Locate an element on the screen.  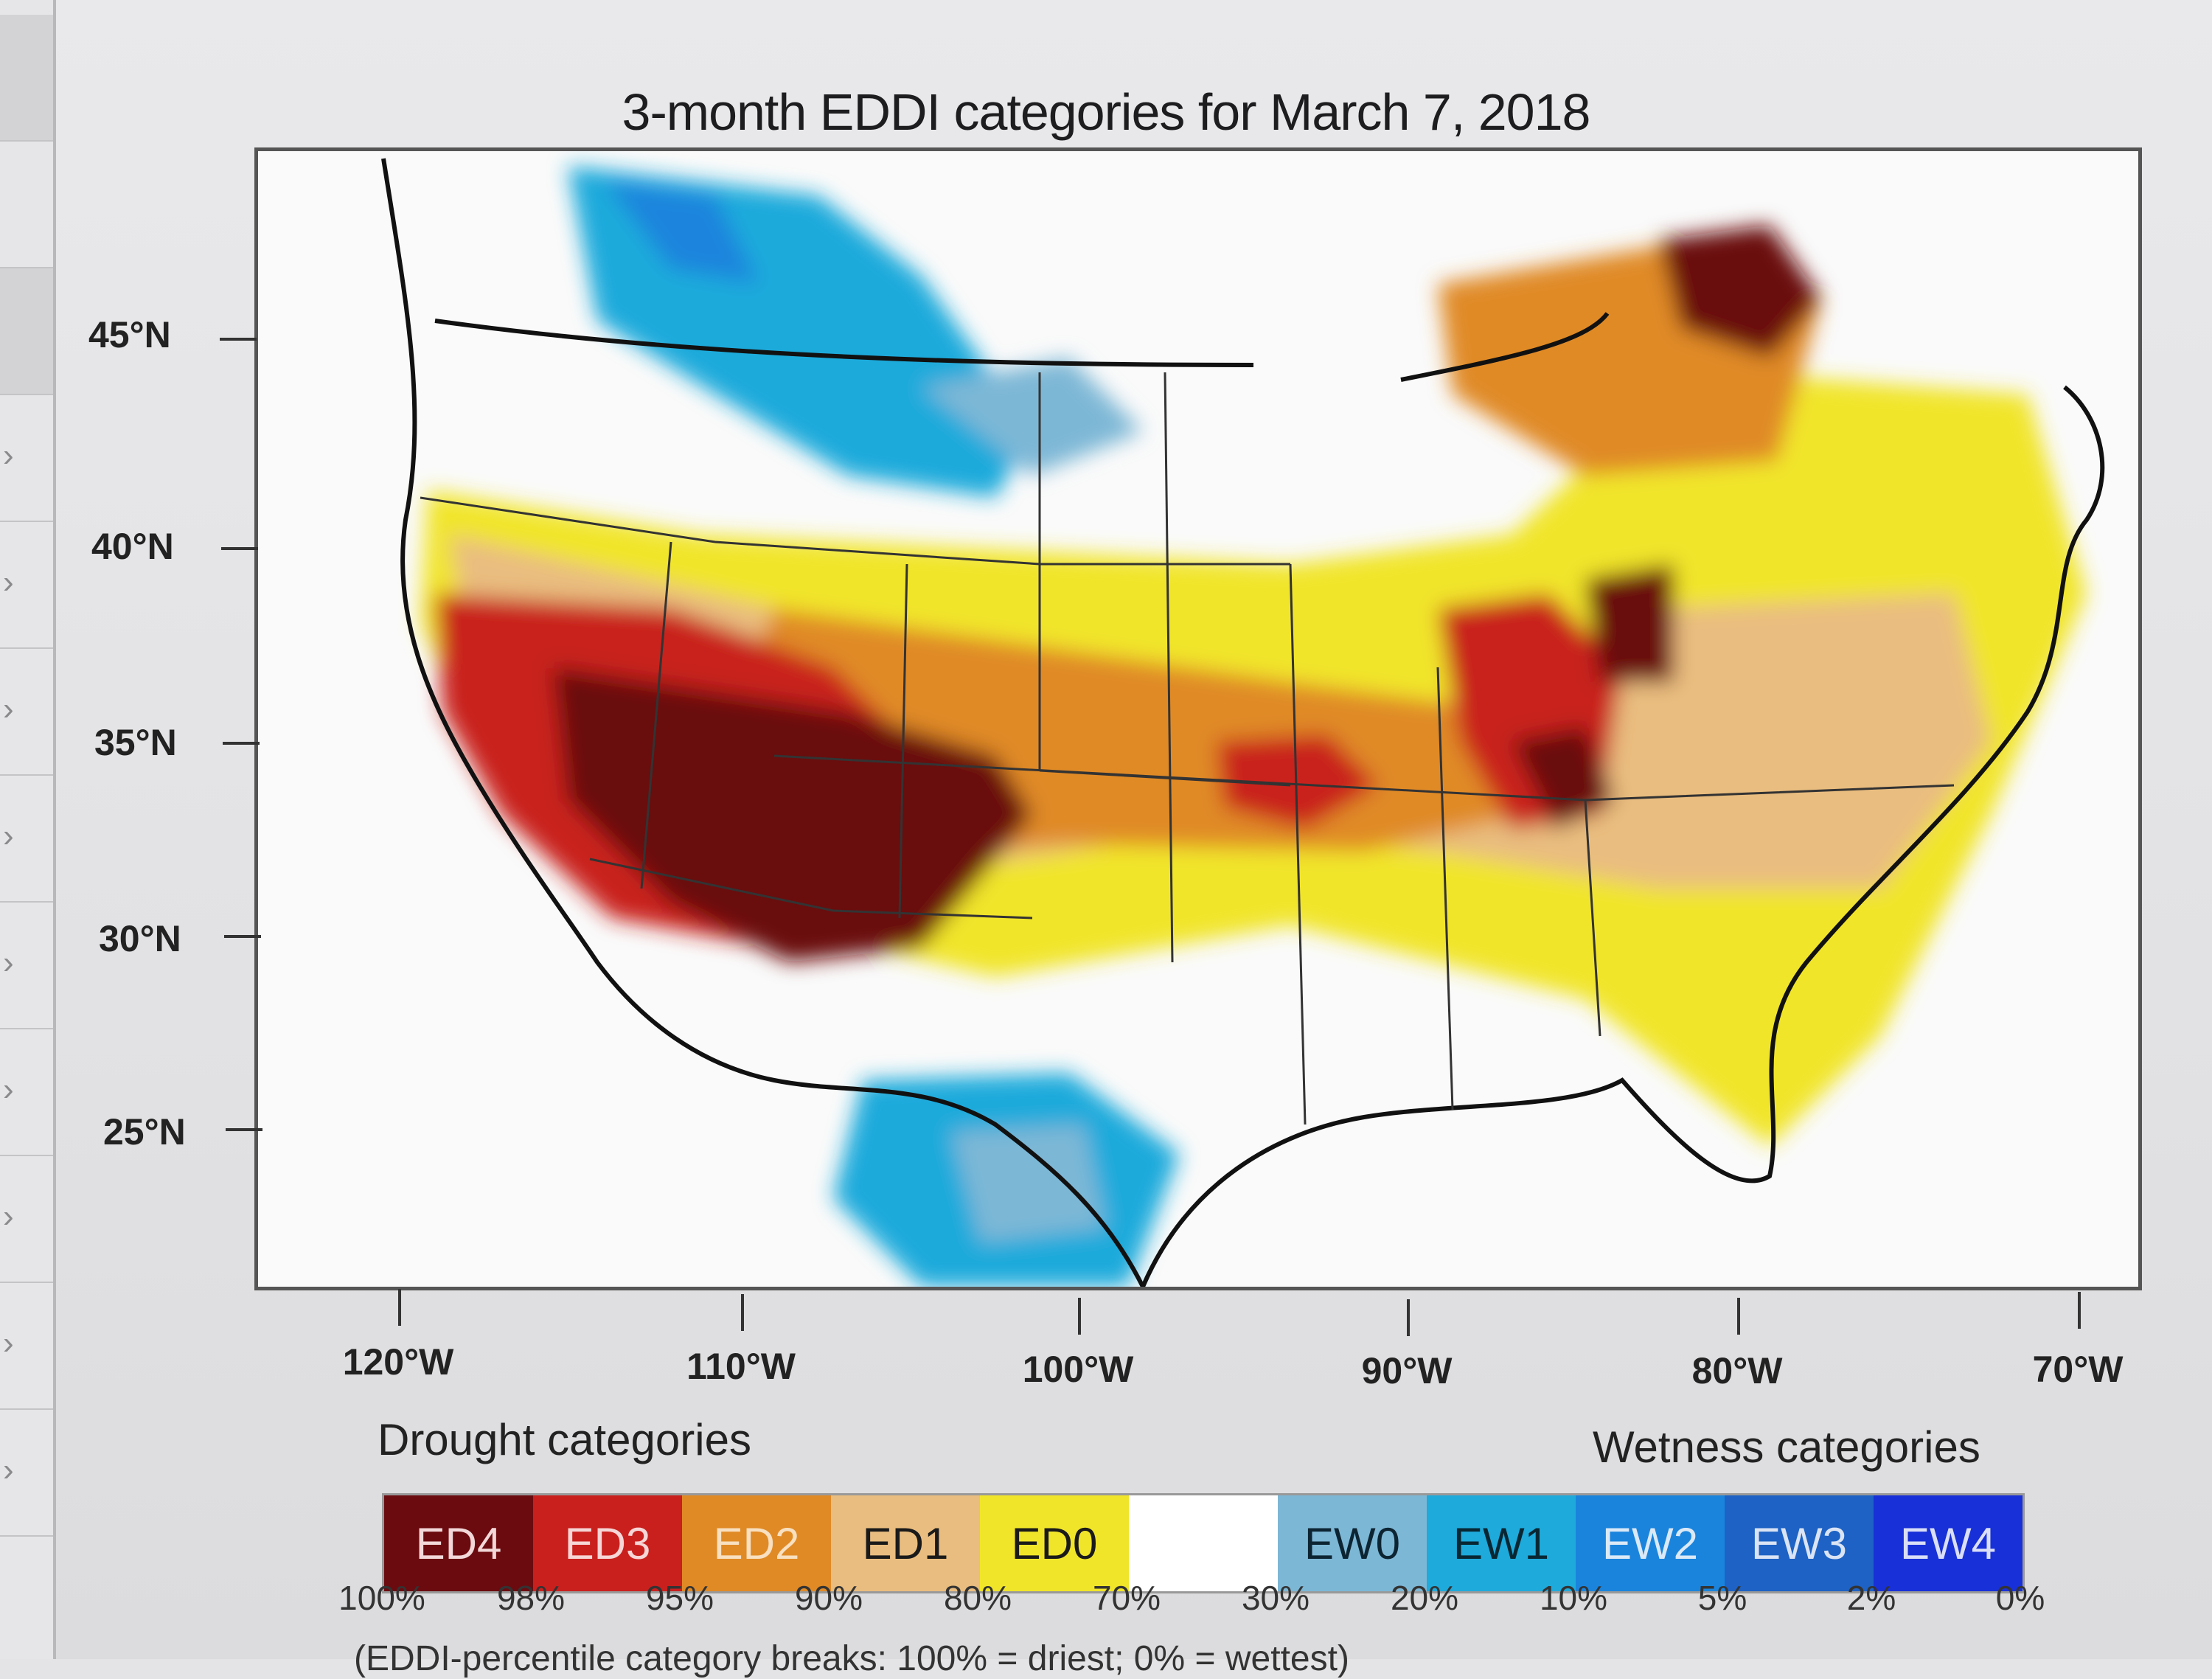
legend-swatch-ed0: ED0 is located at coordinates (1054, 1543).